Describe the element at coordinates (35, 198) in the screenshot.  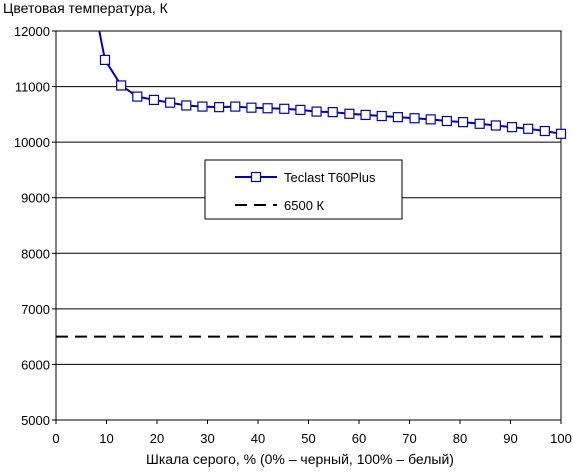
I see `y-tick-label-4: 9000` at that location.